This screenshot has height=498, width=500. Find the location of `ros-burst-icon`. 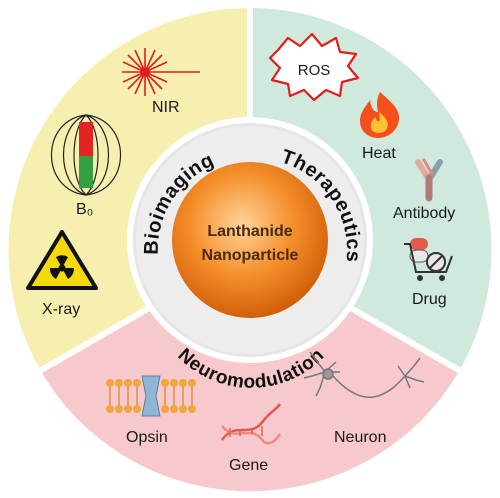

ros-burst-icon is located at coordinates (314, 67).